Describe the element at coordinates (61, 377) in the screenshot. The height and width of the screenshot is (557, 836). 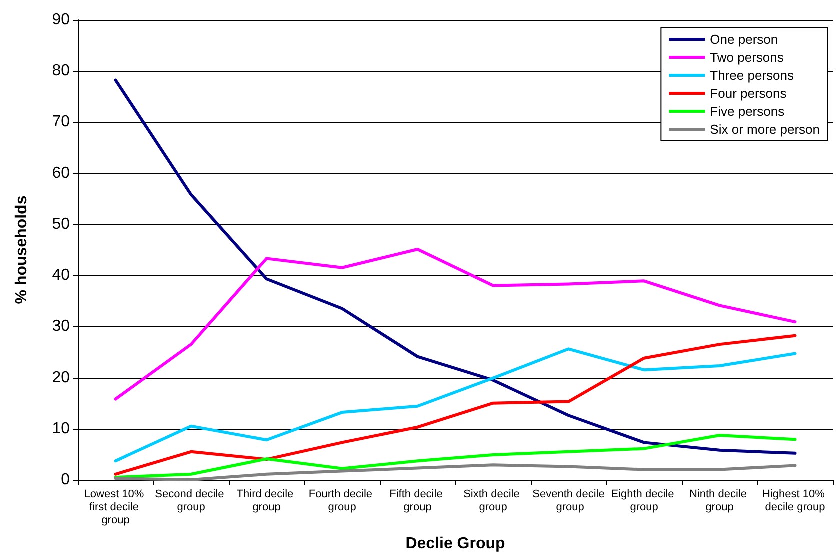
I see `y-tick-label: 20` at that location.